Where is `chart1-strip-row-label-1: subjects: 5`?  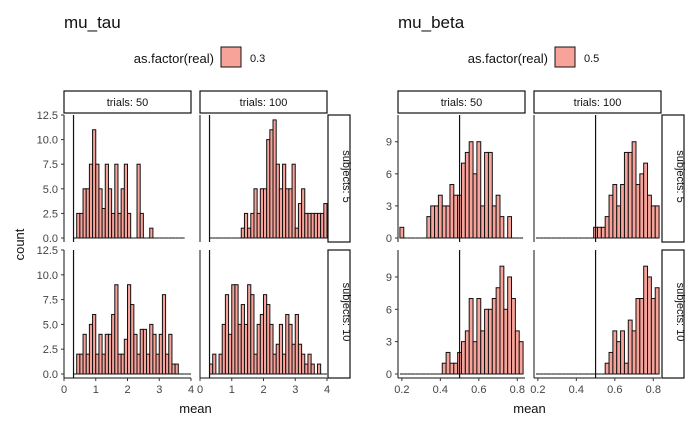 chart1-strip-row-label-1: subjects: 5 is located at coordinates (346, 176).